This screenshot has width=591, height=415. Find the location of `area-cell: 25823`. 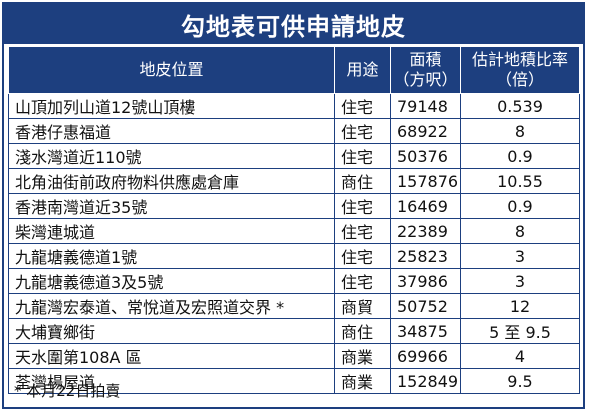

area-cell: 25823 is located at coordinates (425, 256).